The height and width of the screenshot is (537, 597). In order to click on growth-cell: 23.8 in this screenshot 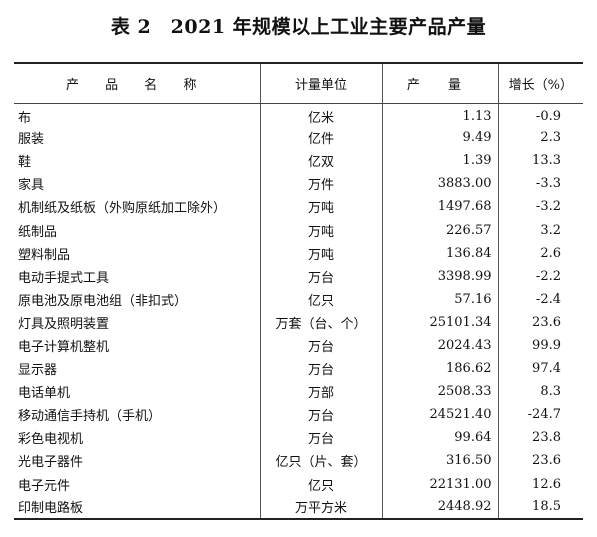, I will do `click(540, 438)`.